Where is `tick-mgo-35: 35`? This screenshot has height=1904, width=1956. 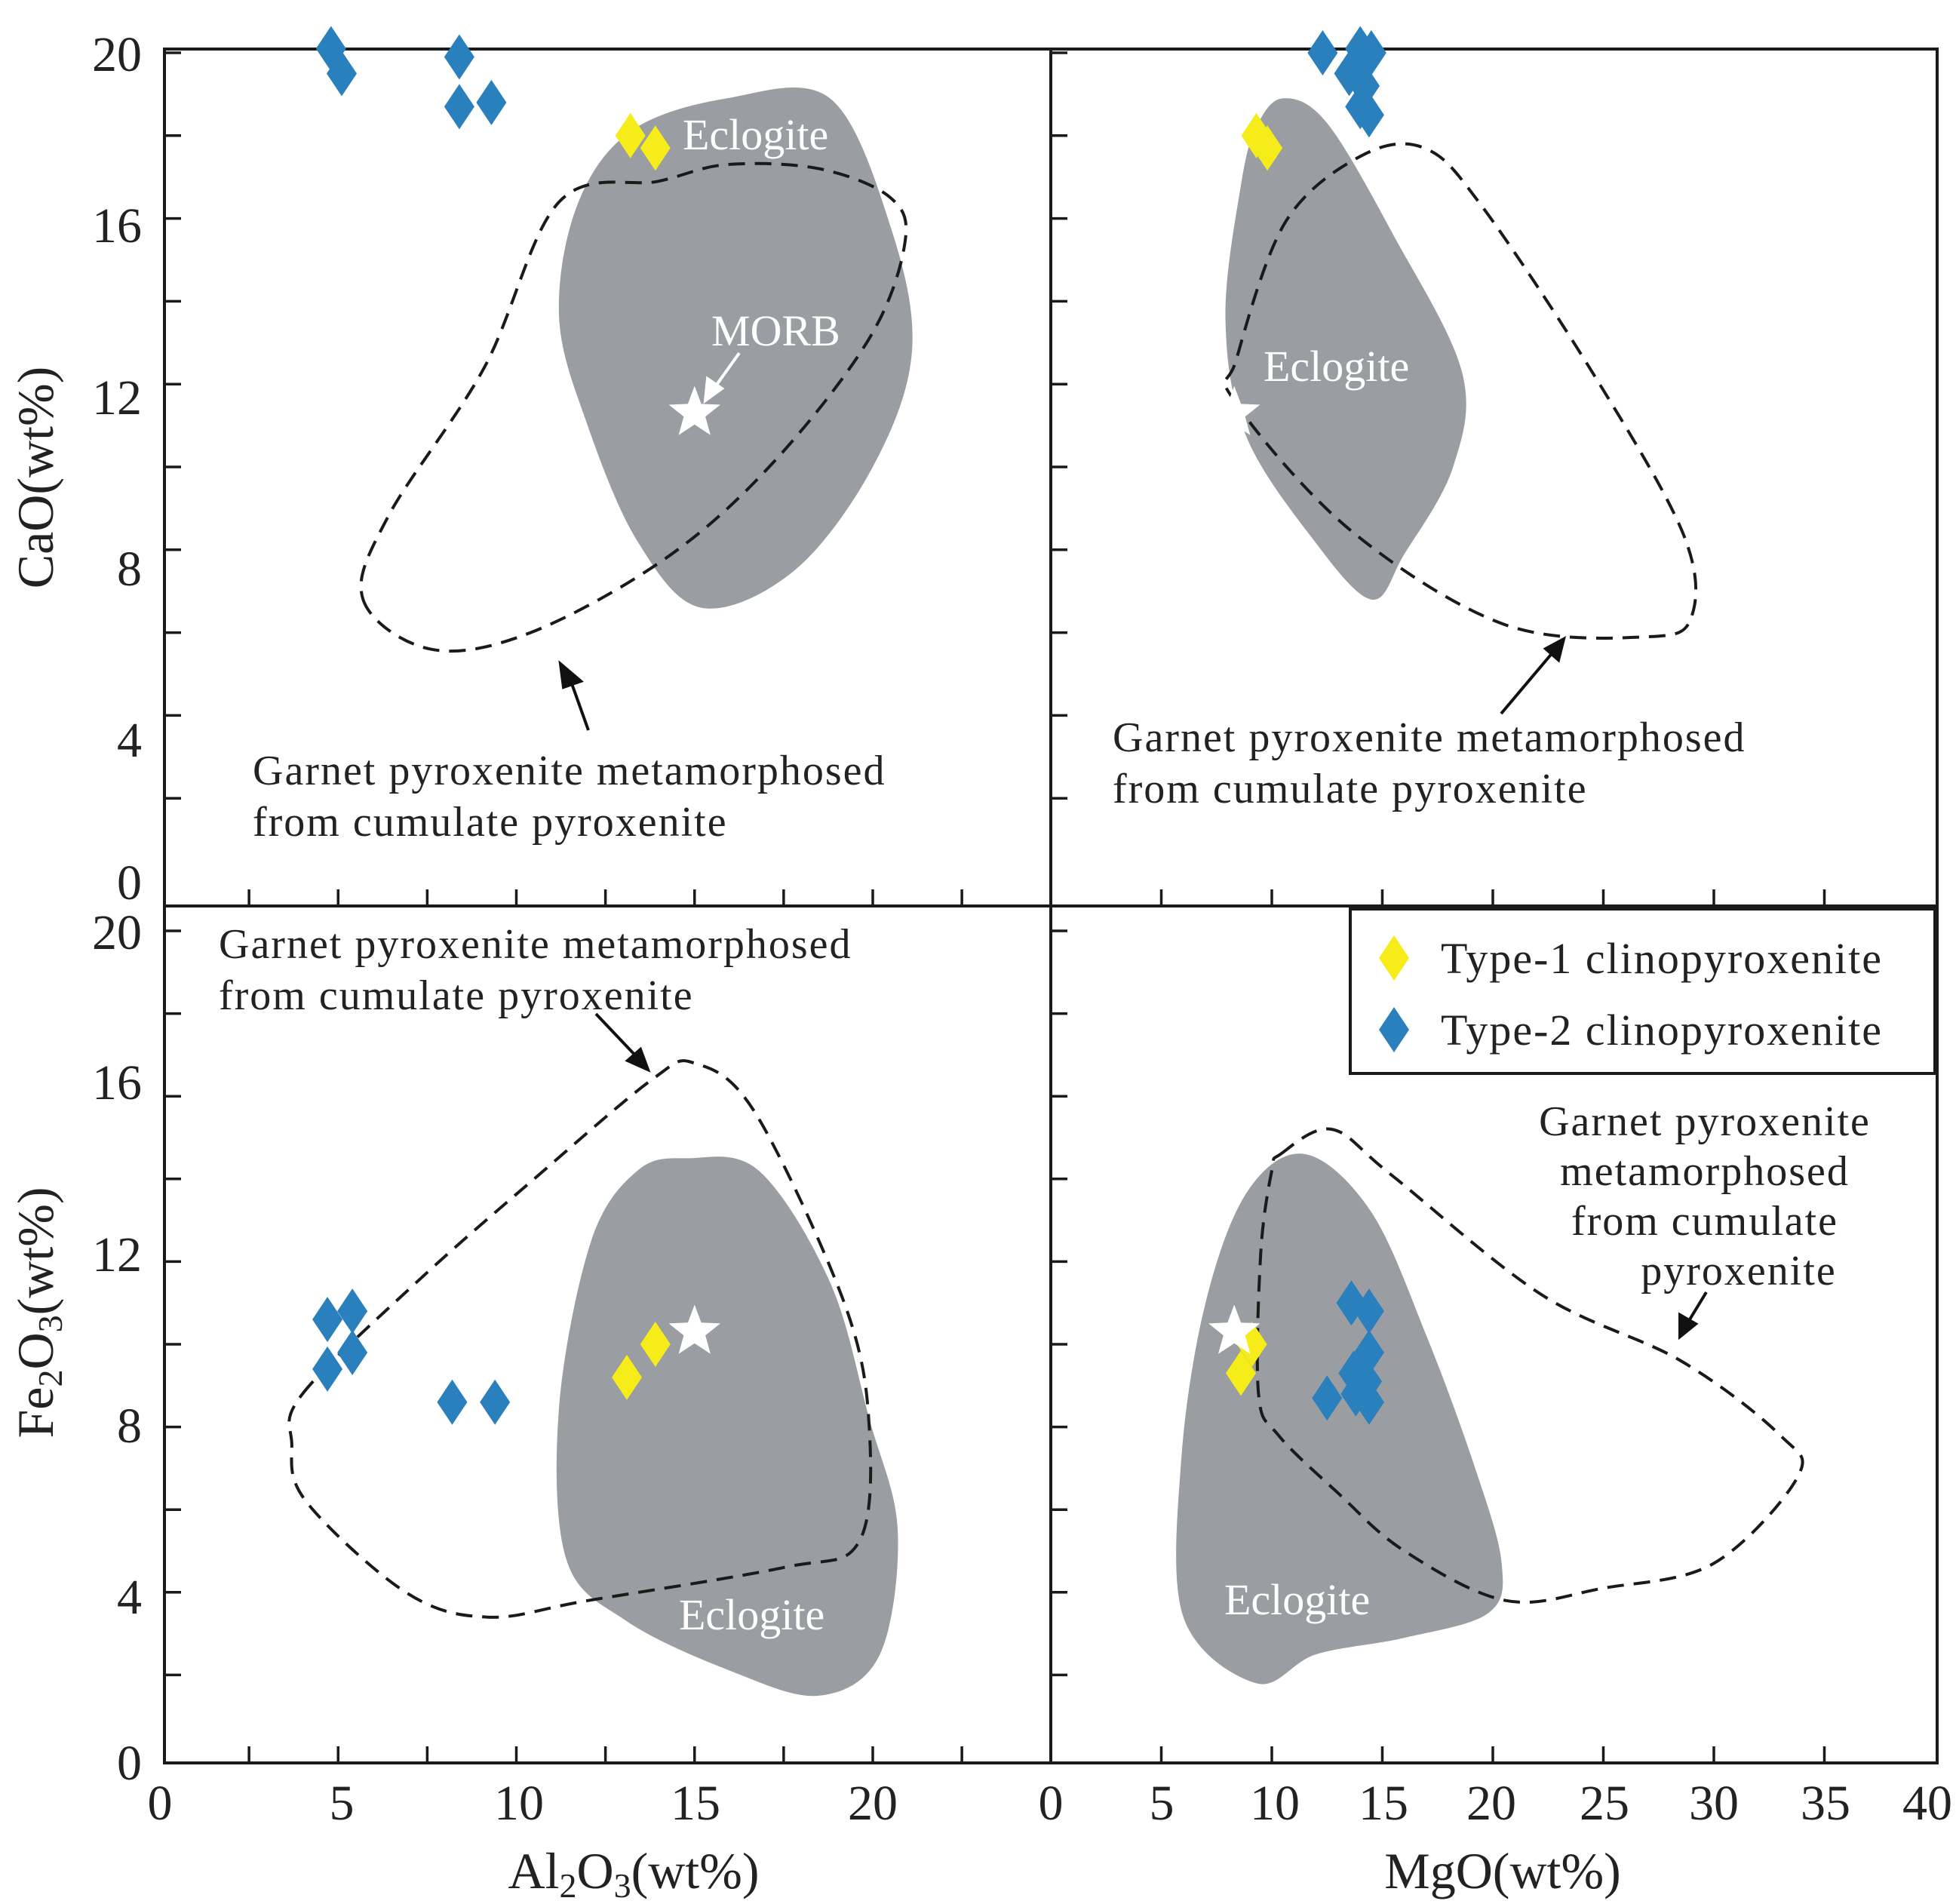 tick-mgo-35: 35 is located at coordinates (1826, 1803).